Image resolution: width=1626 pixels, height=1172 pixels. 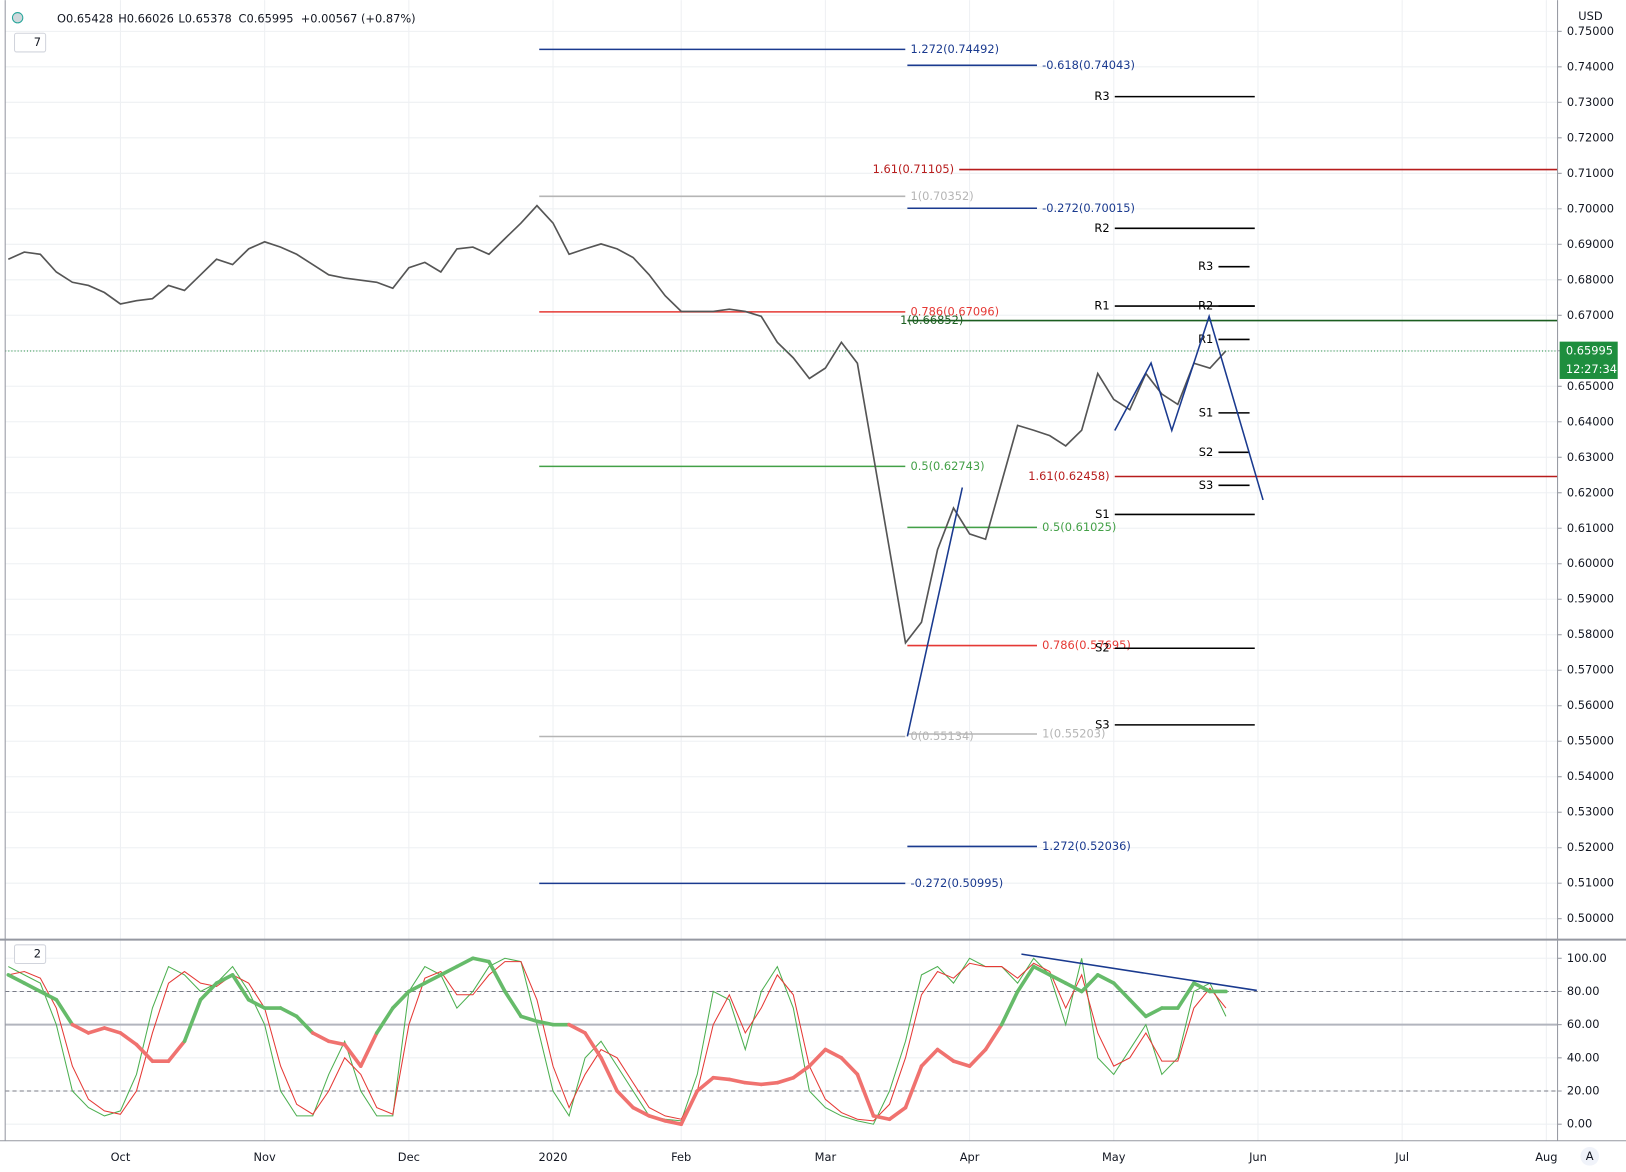 What do you see at coordinates (1590, 812) in the screenshot?
I see `y-tick-label: 0.53000` at bounding box center [1590, 812].